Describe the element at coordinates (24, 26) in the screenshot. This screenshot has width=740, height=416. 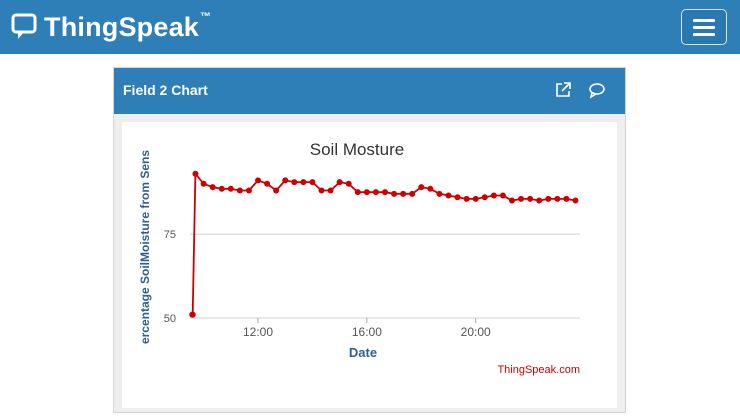
I see `speech-bubble-logo-icon` at that location.